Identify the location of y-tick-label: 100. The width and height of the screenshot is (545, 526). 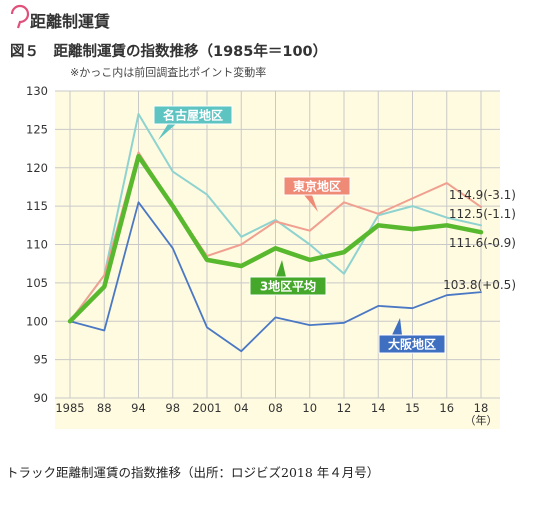
(37, 321).